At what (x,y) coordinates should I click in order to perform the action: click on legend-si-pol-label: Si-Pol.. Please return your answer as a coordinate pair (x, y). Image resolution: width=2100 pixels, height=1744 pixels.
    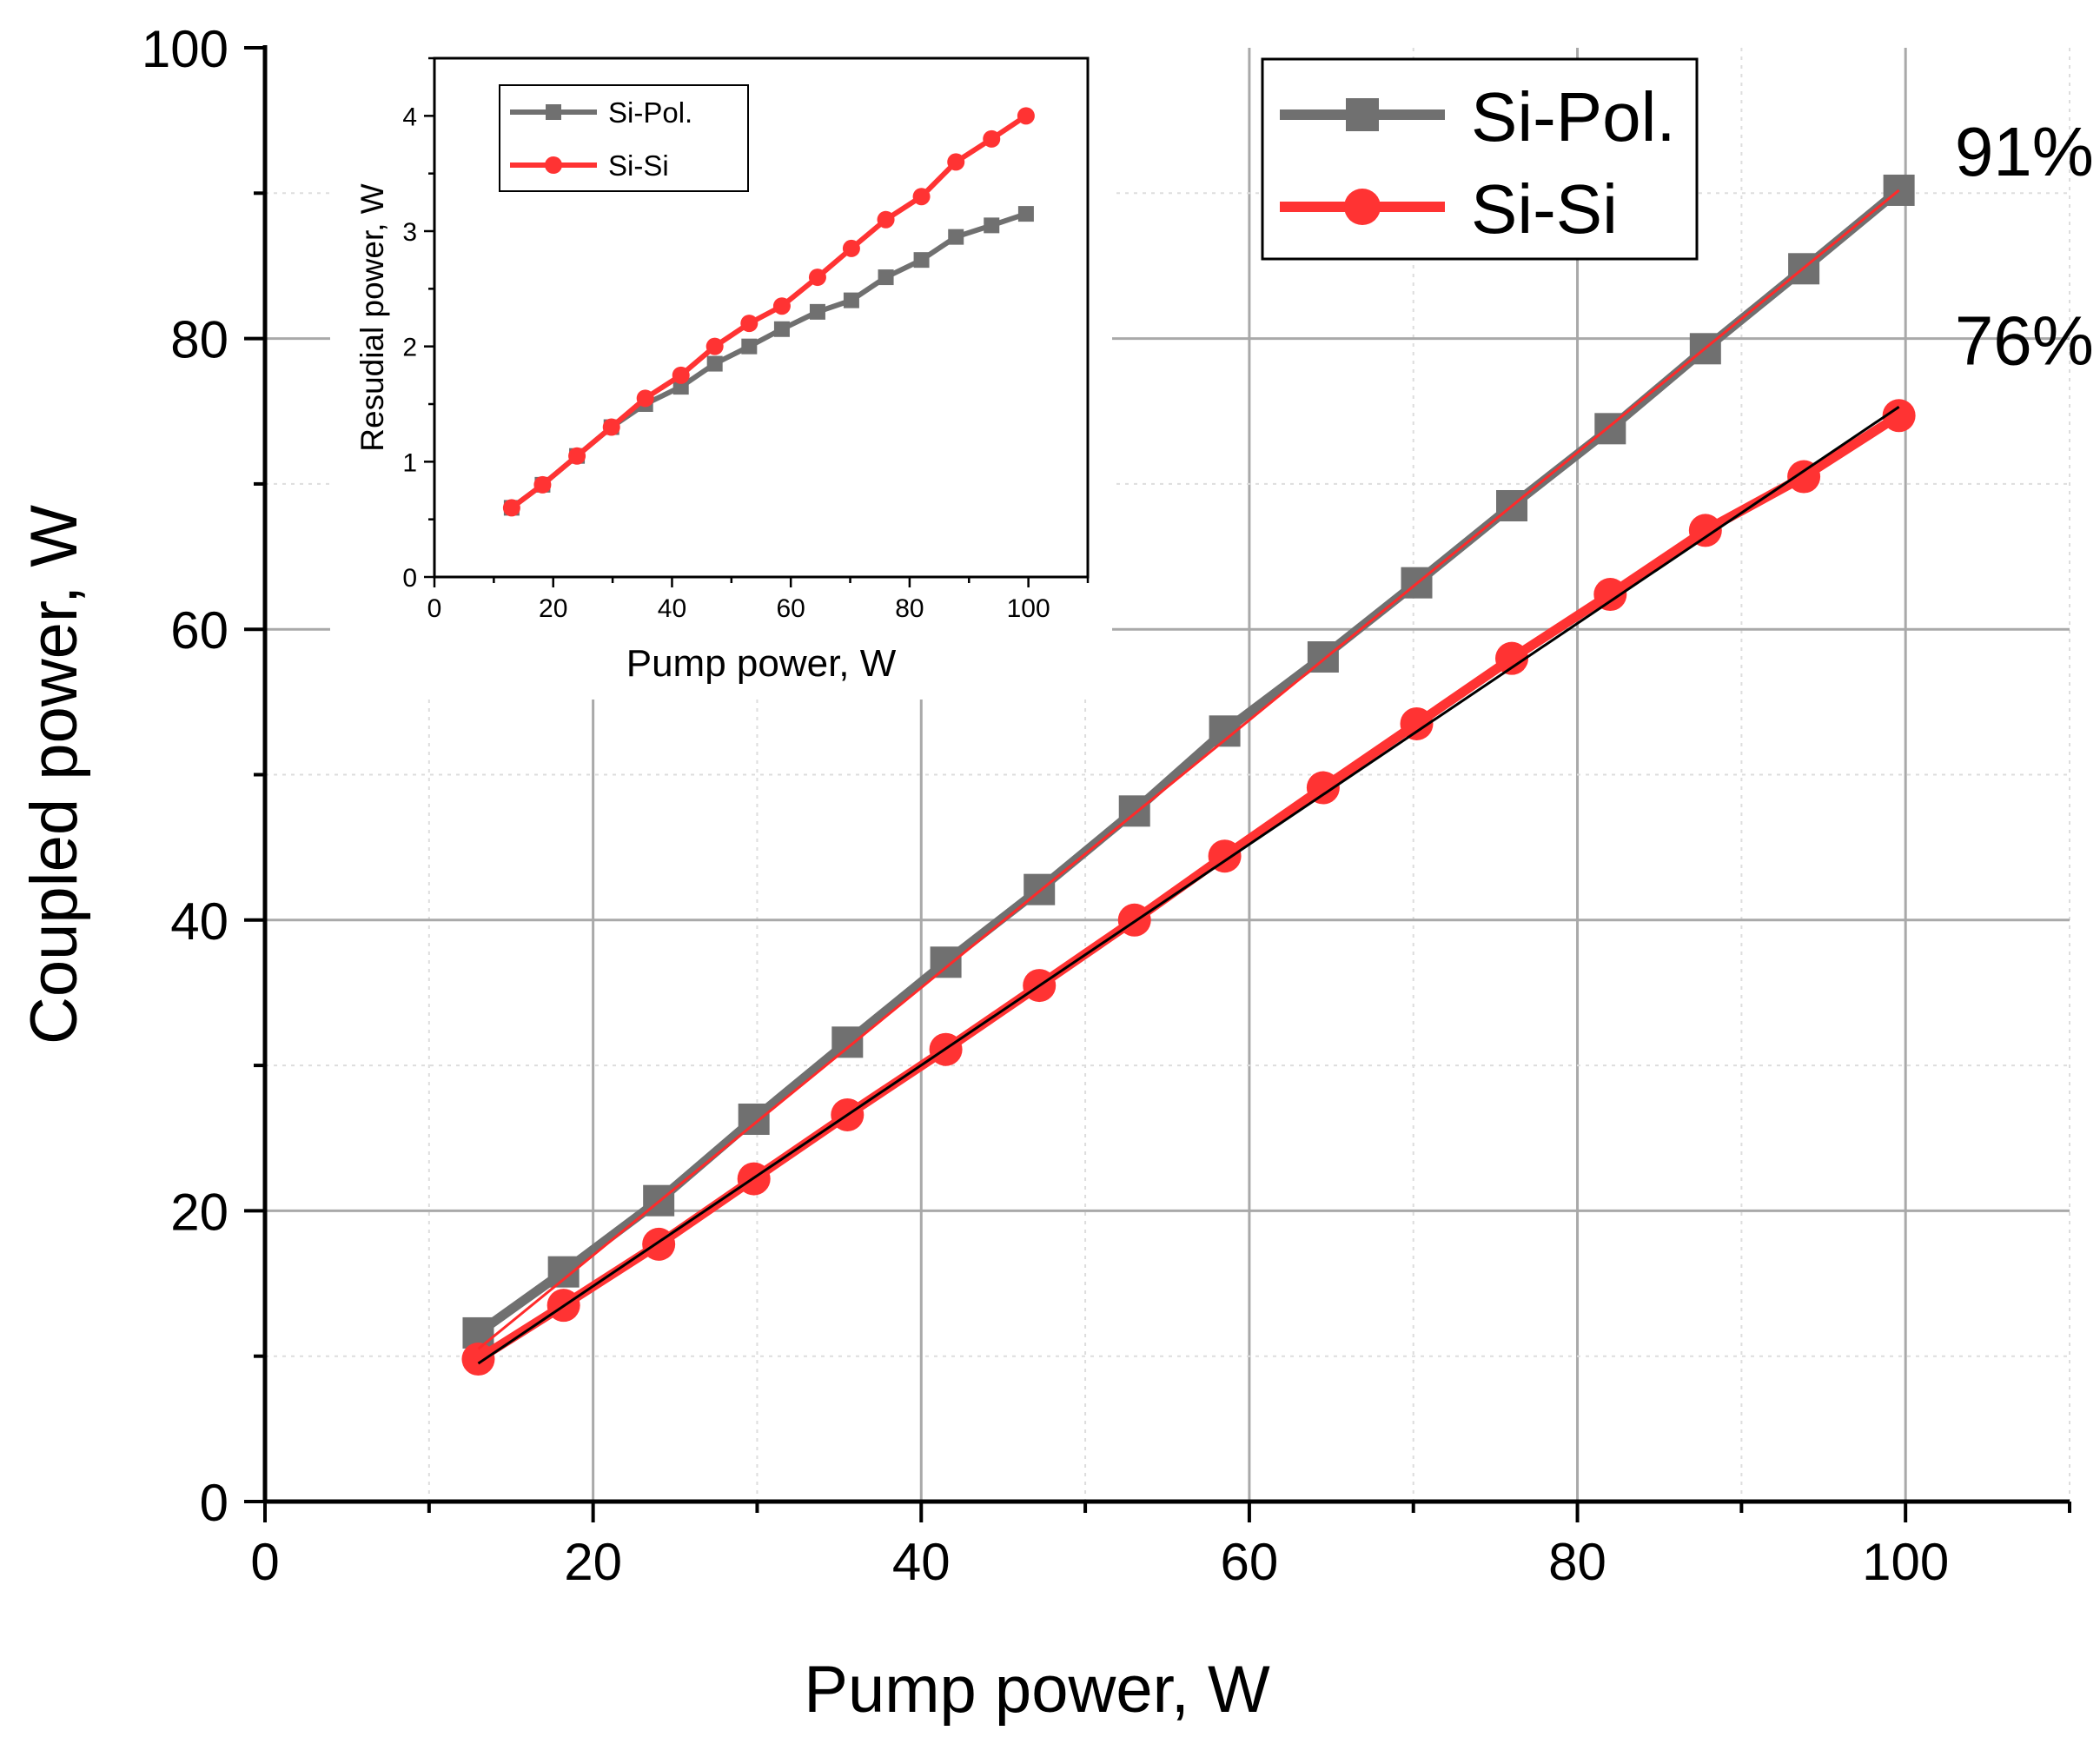
    Looking at the image, I should click on (1573, 117).